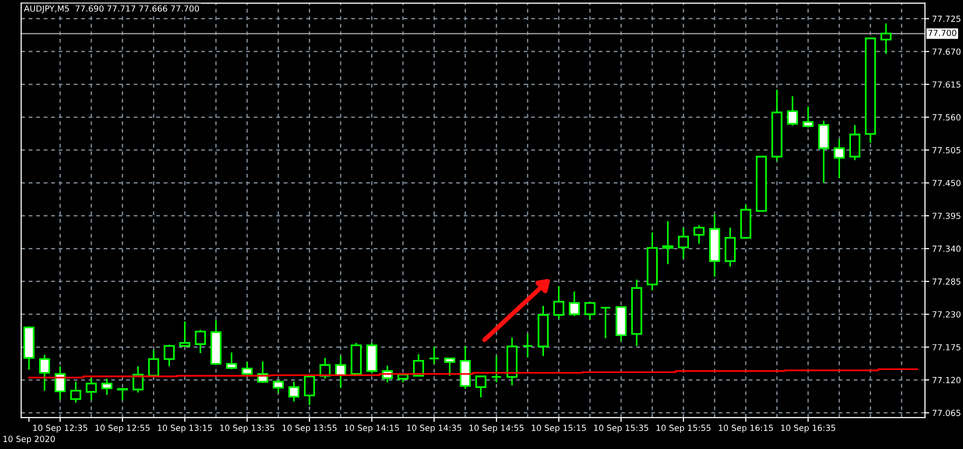 Image resolution: width=963 pixels, height=449 pixels. Describe the element at coordinates (808, 428) in the screenshot. I see `x-tick-label: 10 Sep 16:35` at that location.